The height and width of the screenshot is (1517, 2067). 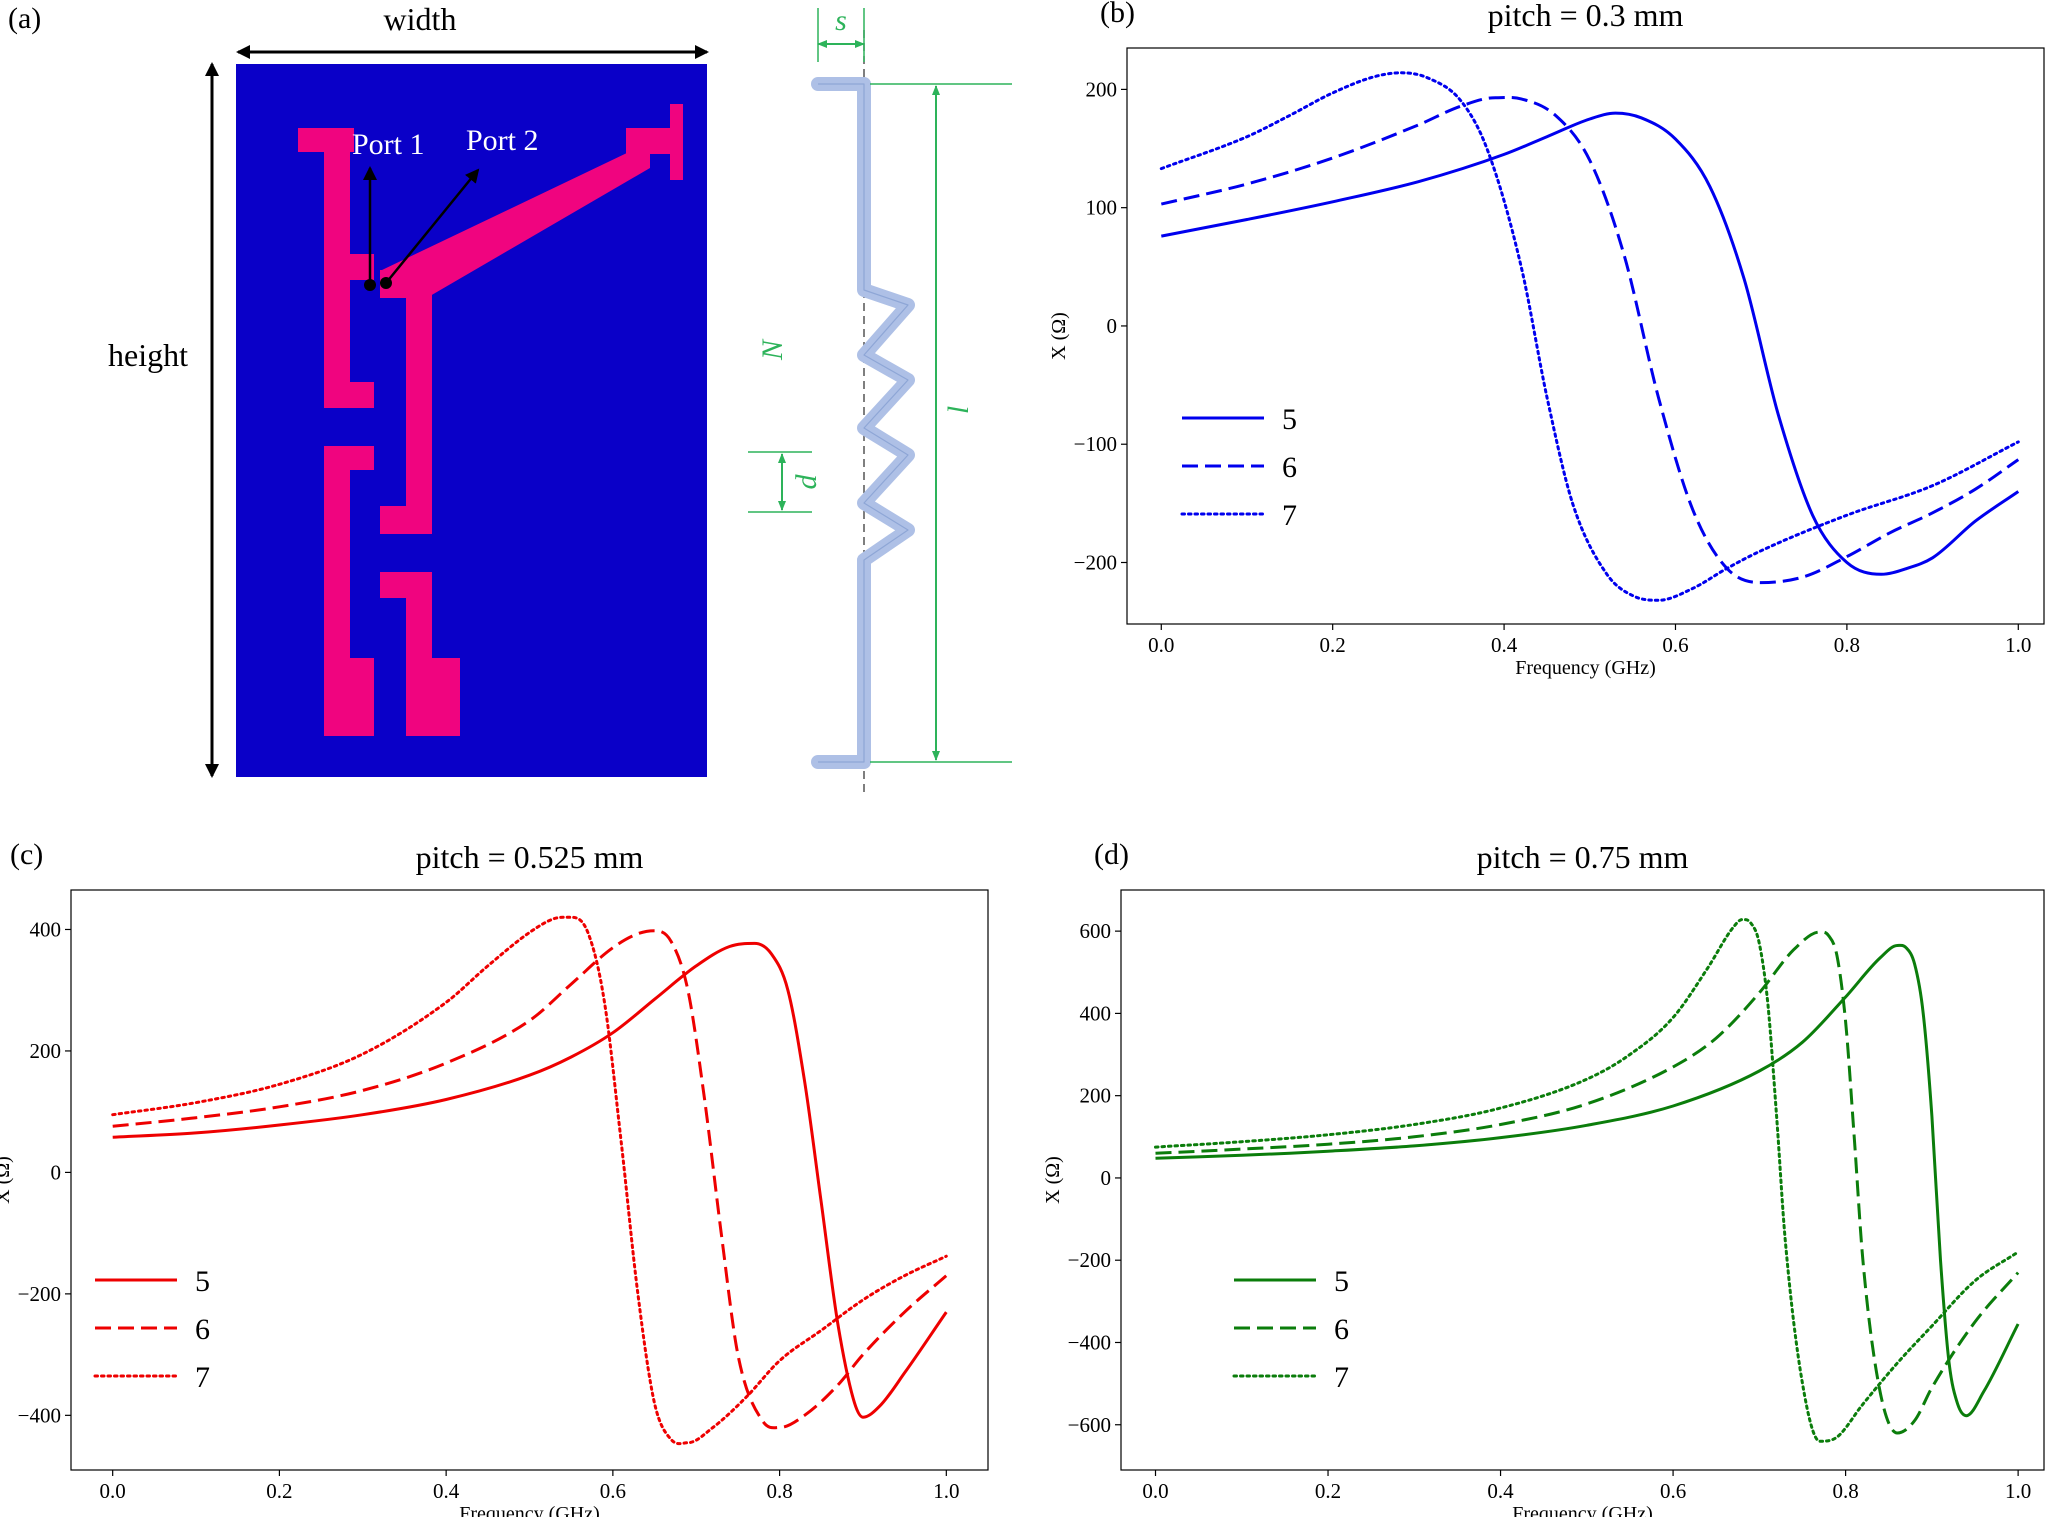 I want to click on spring-dimensions, so click(x=880, y=385).